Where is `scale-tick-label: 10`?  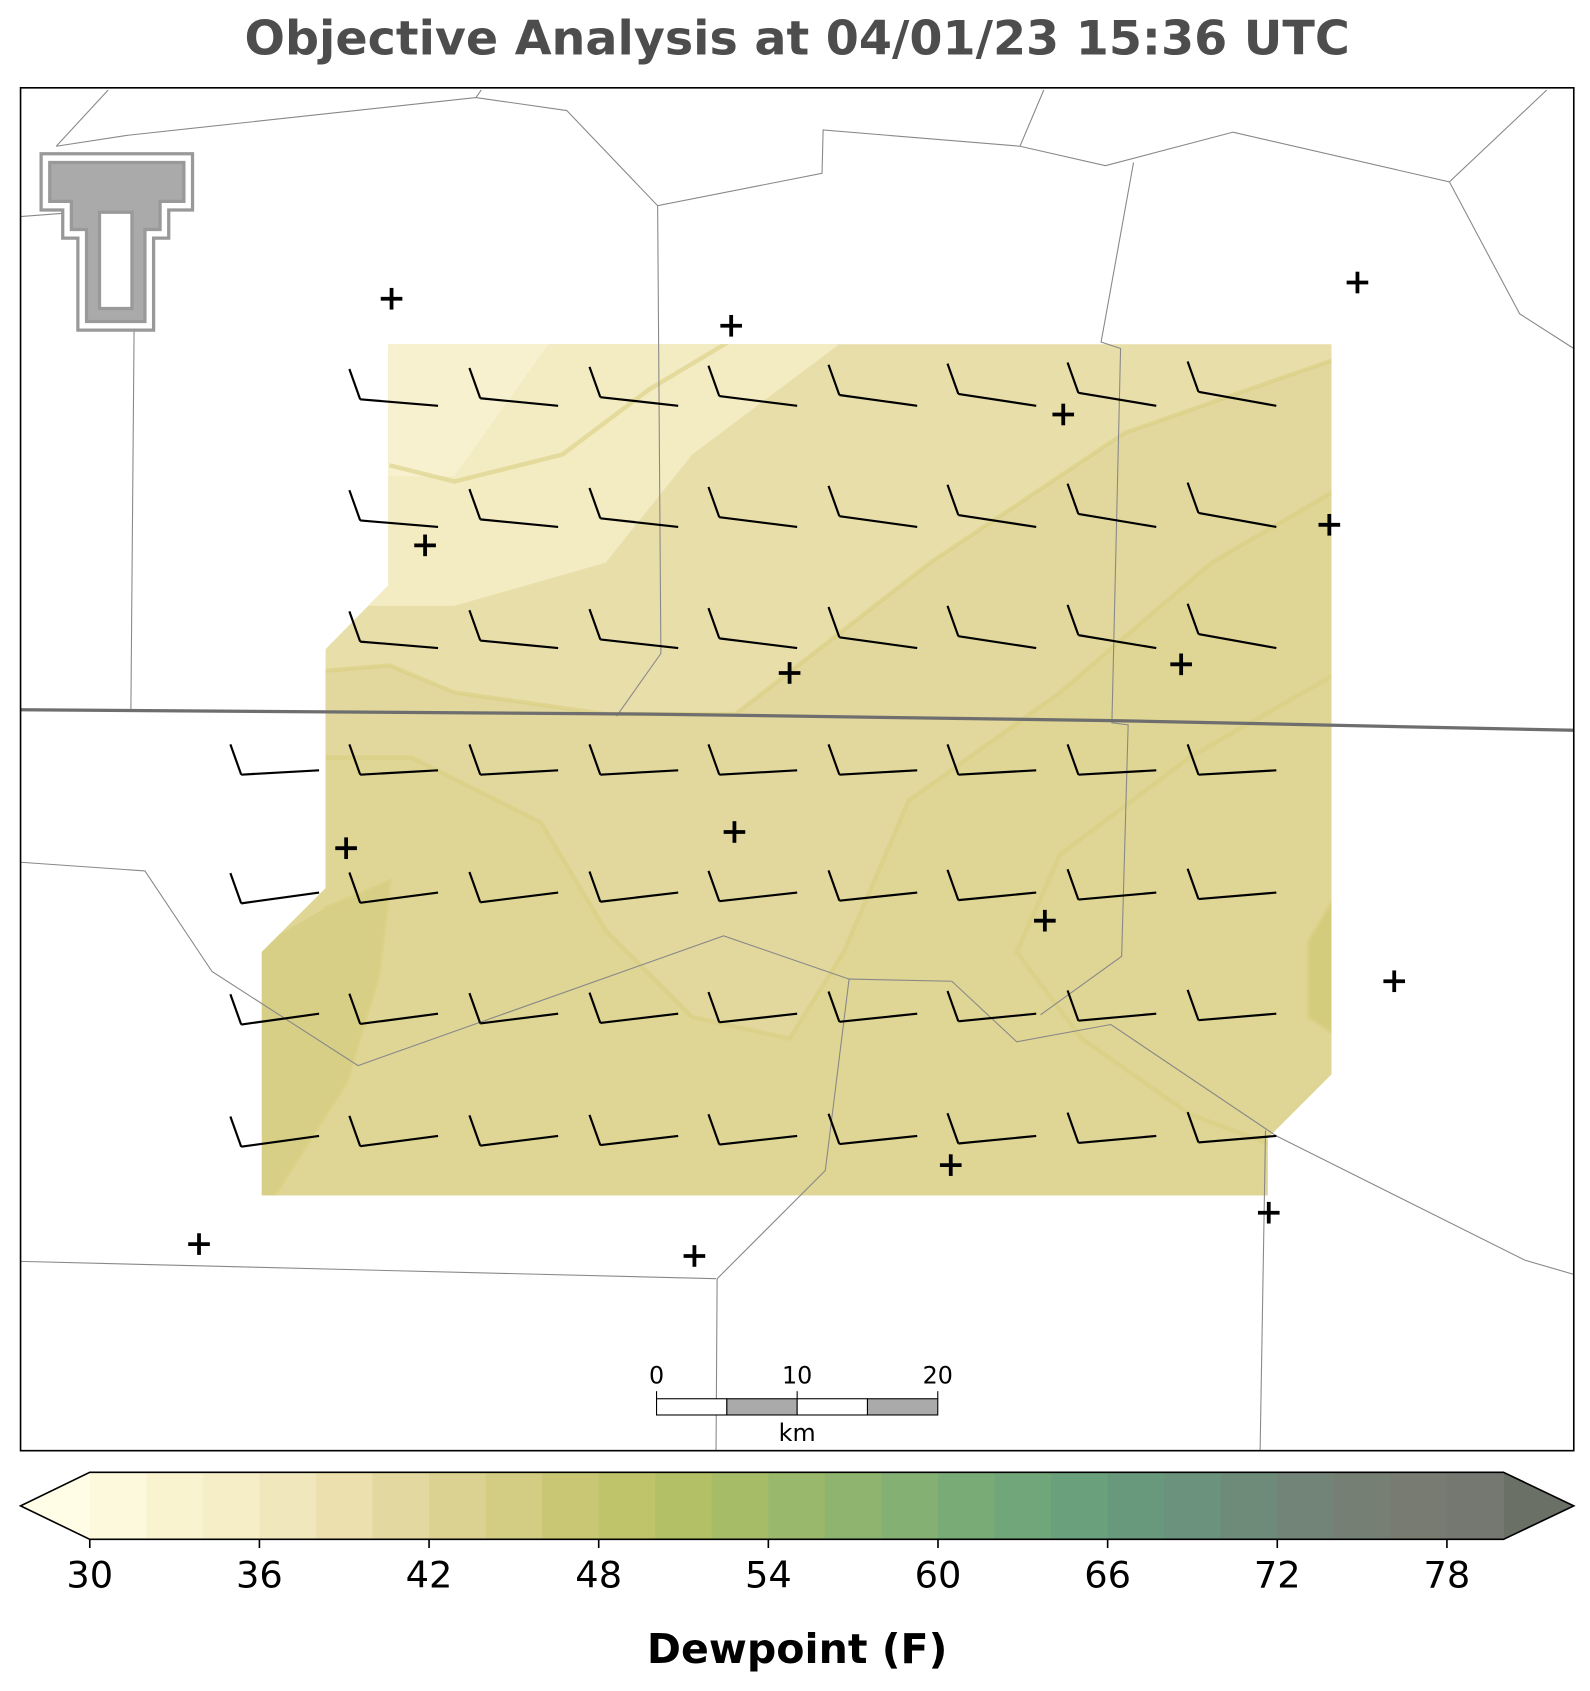
scale-tick-label: 10 is located at coordinates (797, 1376).